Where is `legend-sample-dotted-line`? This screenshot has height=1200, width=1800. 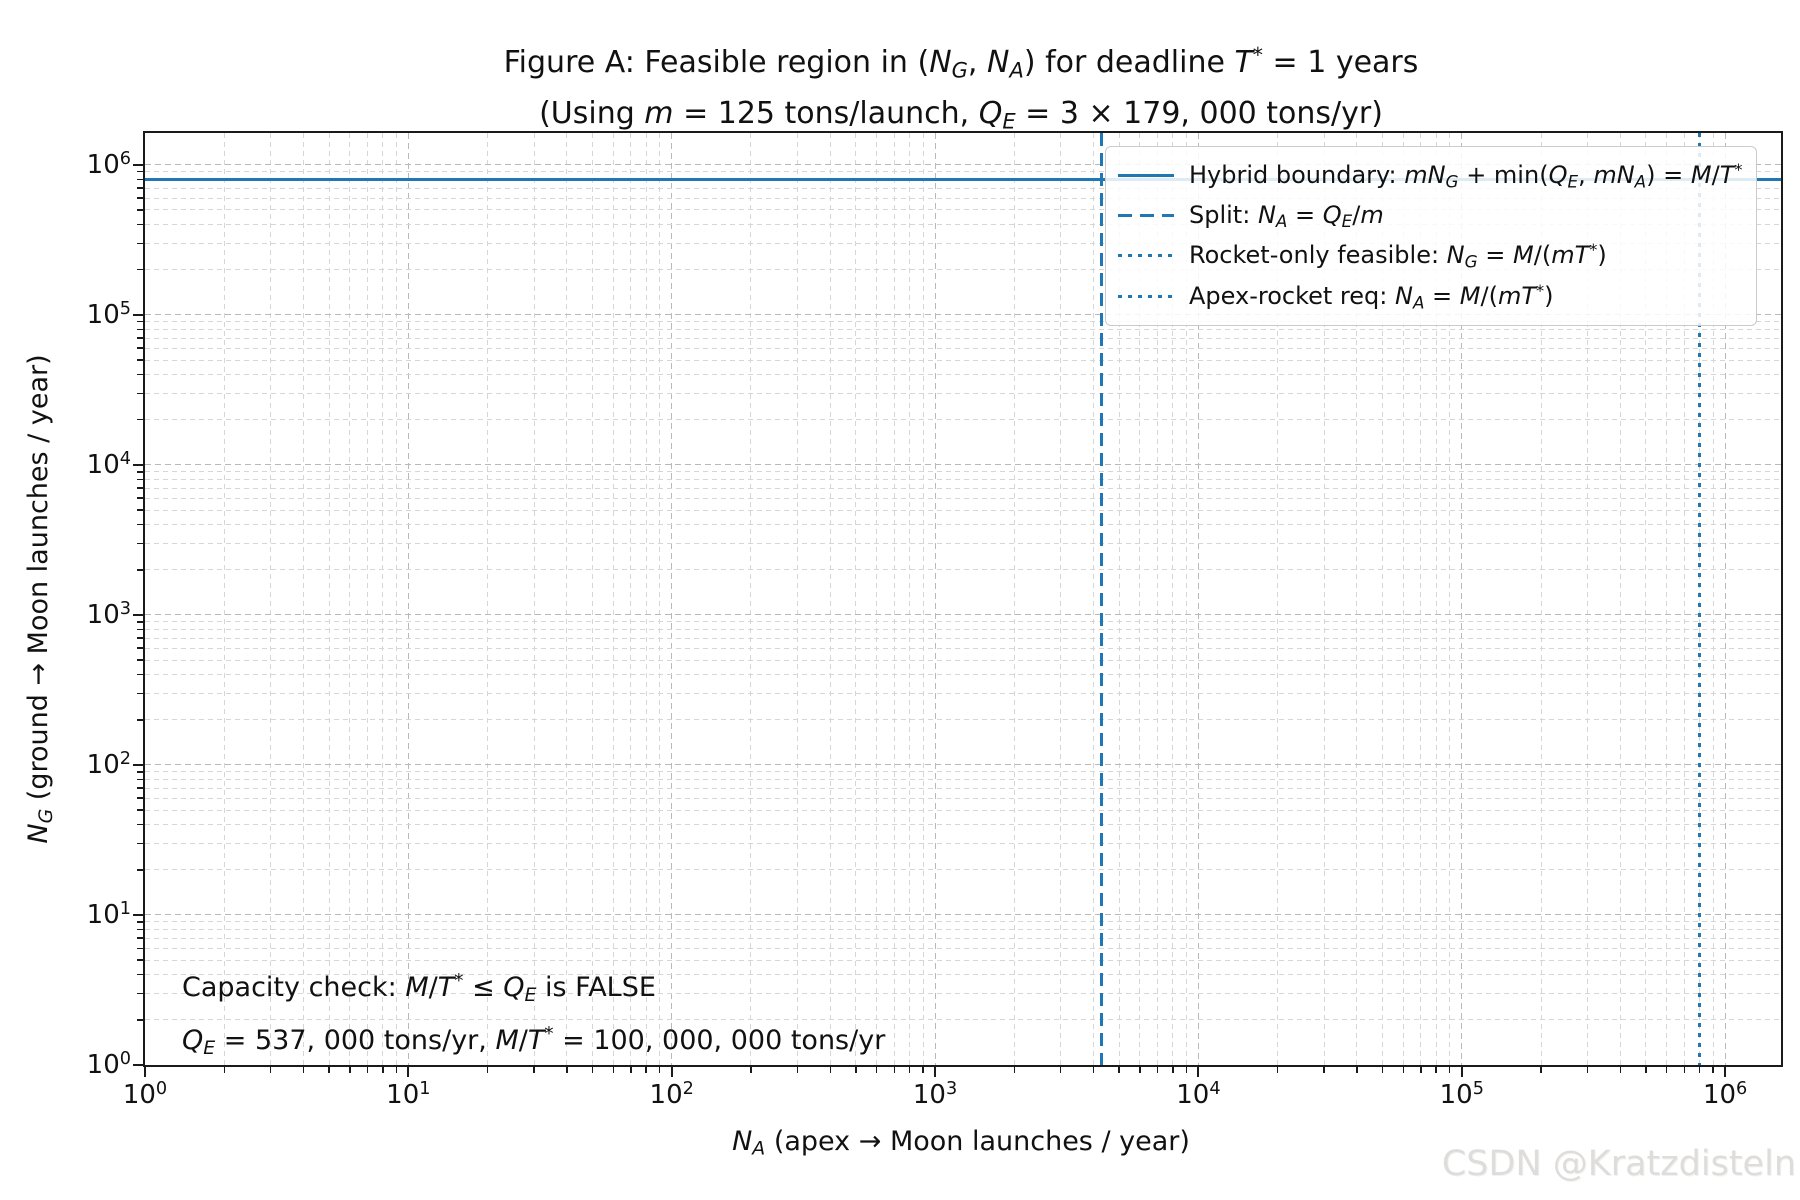
legend-sample-dotted-line is located at coordinates (1146, 297).